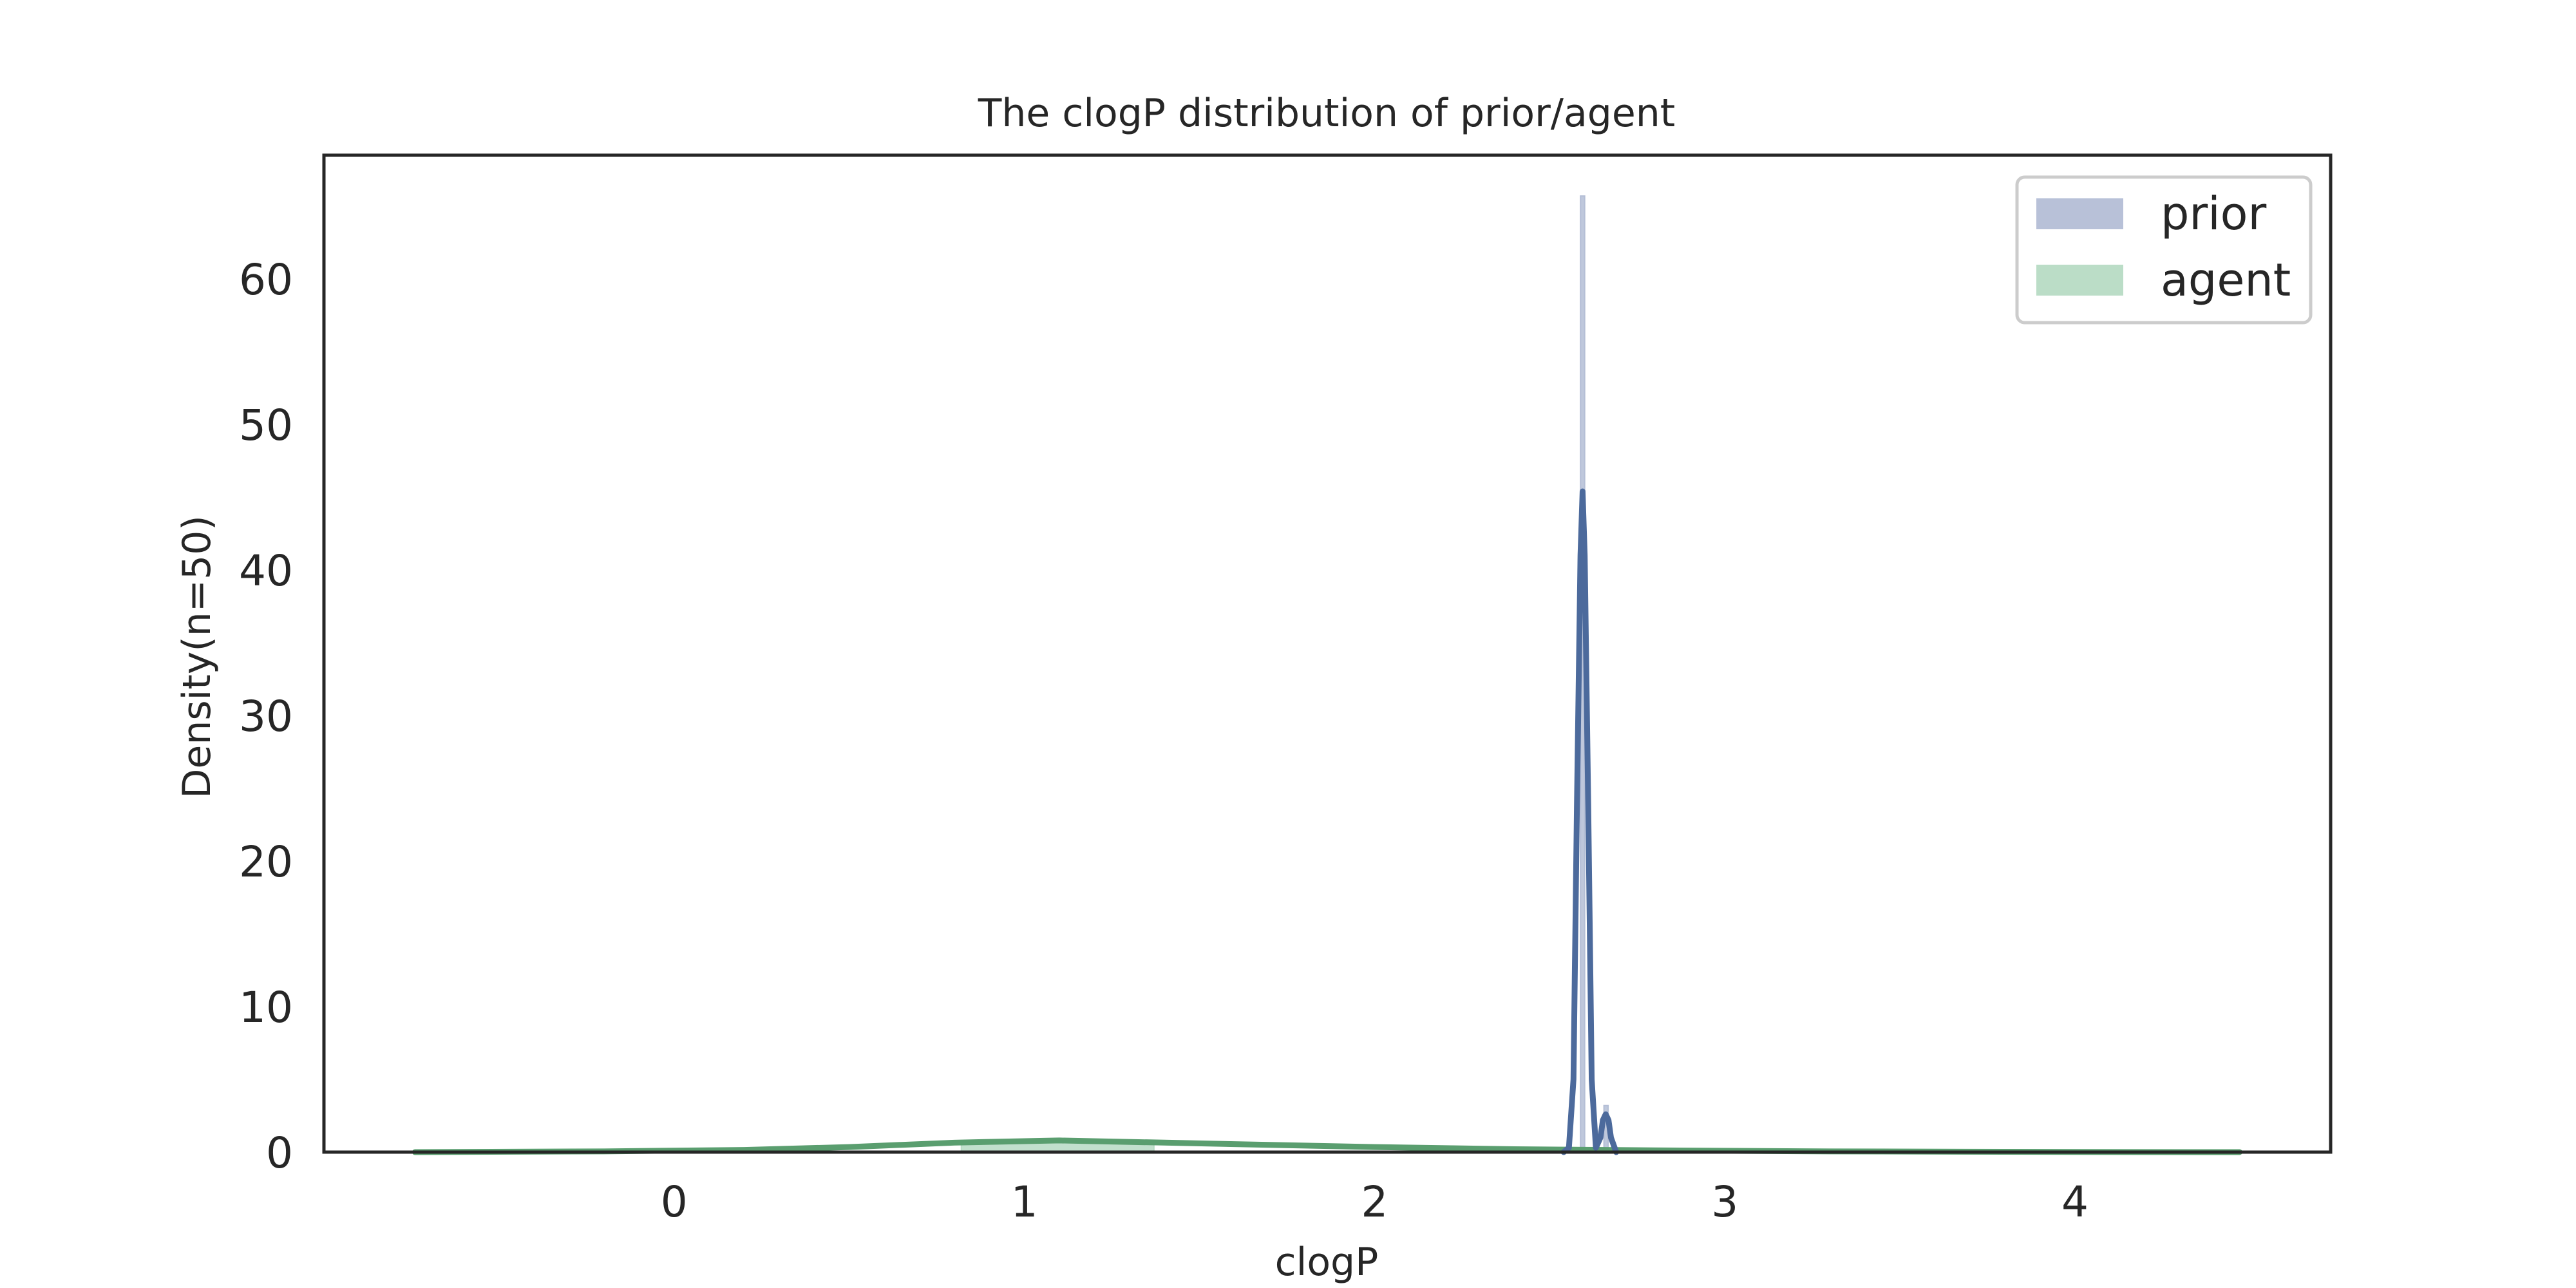 Image resolution: width=2576 pixels, height=1288 pixels. What do you see at coordinates (2074, 1202) in the screenshot?
I see `x-tick-label: 4` at bounding box center [2074, 1202].